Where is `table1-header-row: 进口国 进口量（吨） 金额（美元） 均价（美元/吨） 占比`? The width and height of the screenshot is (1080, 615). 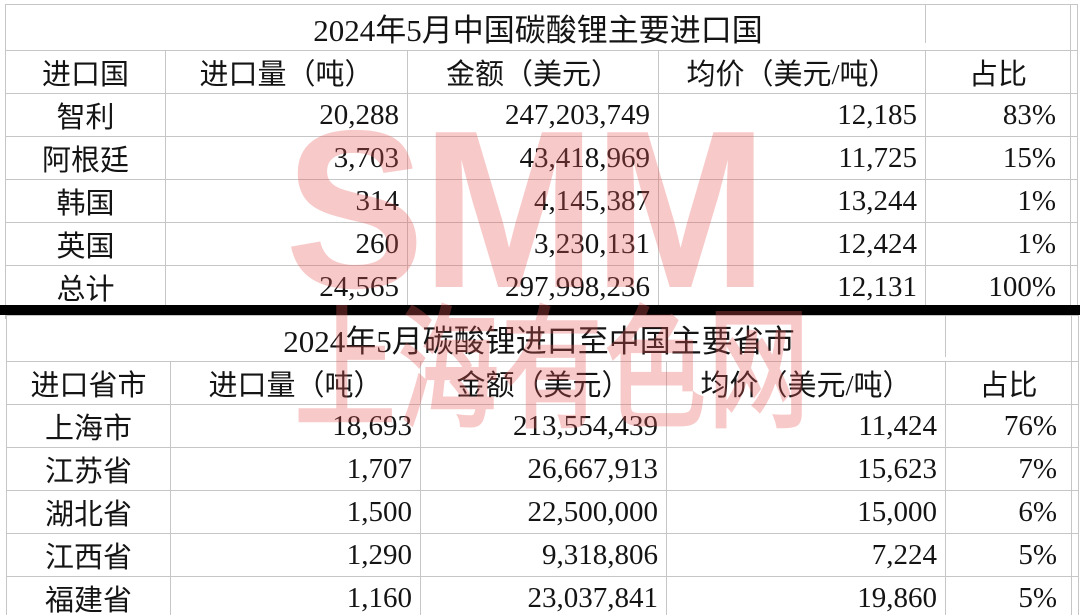
table1-header-row: 进口国 进口量（吨） 金额（美元） 均价（美元/吨） 占比 is located at coordinates (541, 72).